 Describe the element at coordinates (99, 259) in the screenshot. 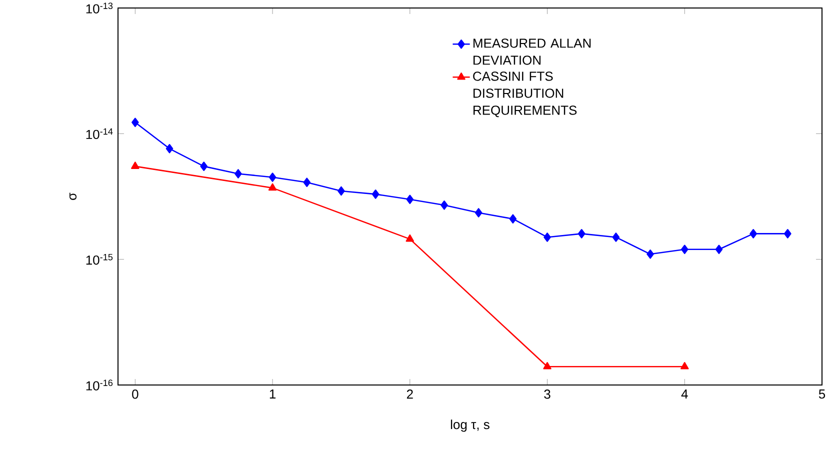

I see `y-tick-label: 10$^{-15}$` at that location.